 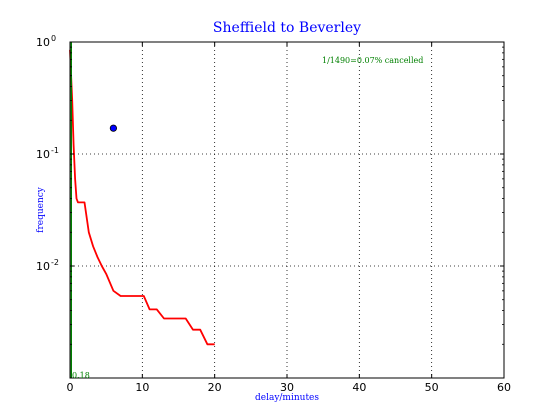 What do you see at coordinates (55, 150) in the screenshot?
I see `y-tick-exponent: -1` at bounding box center [55, 150].